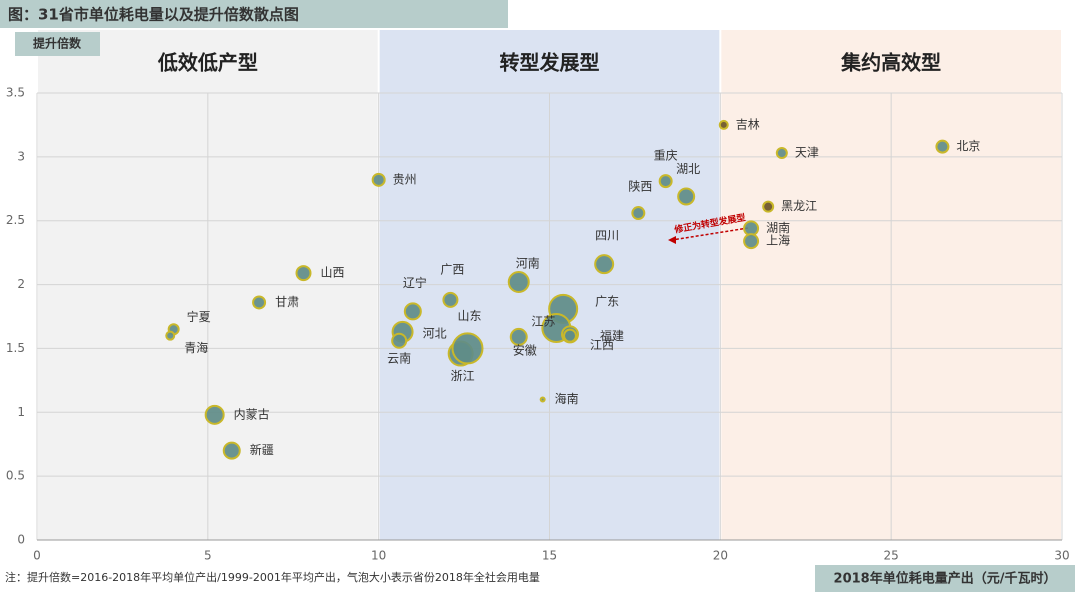 Image resolution: width=1080 pixels, height=599 pixels. I want to click on point-label: 河北, so click(435, 333).